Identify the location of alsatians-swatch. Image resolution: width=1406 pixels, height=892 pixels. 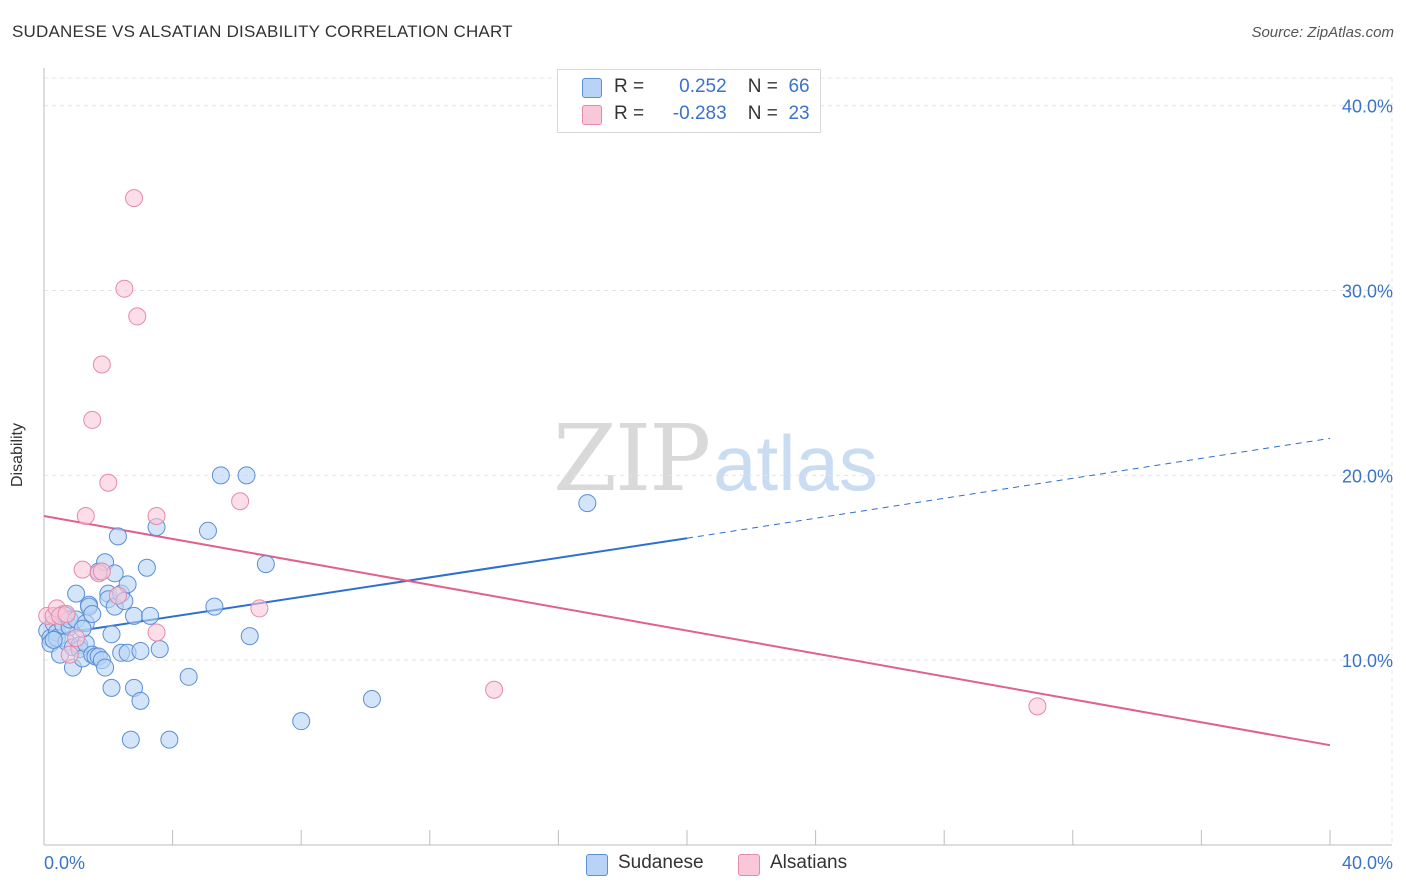
(592, 115).